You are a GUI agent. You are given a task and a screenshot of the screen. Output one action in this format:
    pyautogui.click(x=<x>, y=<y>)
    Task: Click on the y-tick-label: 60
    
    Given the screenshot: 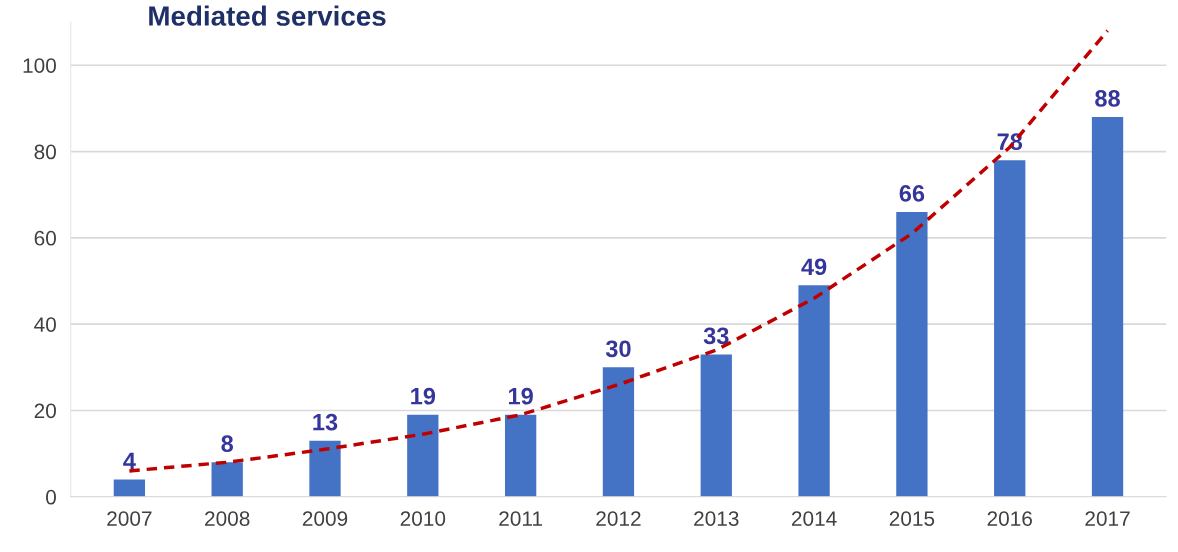 What is the action you would take?
    pyautogui.click(x=45, y=238)
    